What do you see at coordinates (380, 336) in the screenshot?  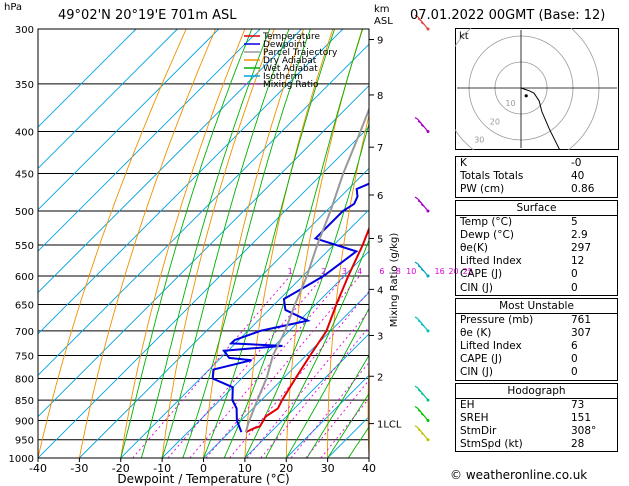 I see `km-tick-label: 3` at bounding box center [380, 336].